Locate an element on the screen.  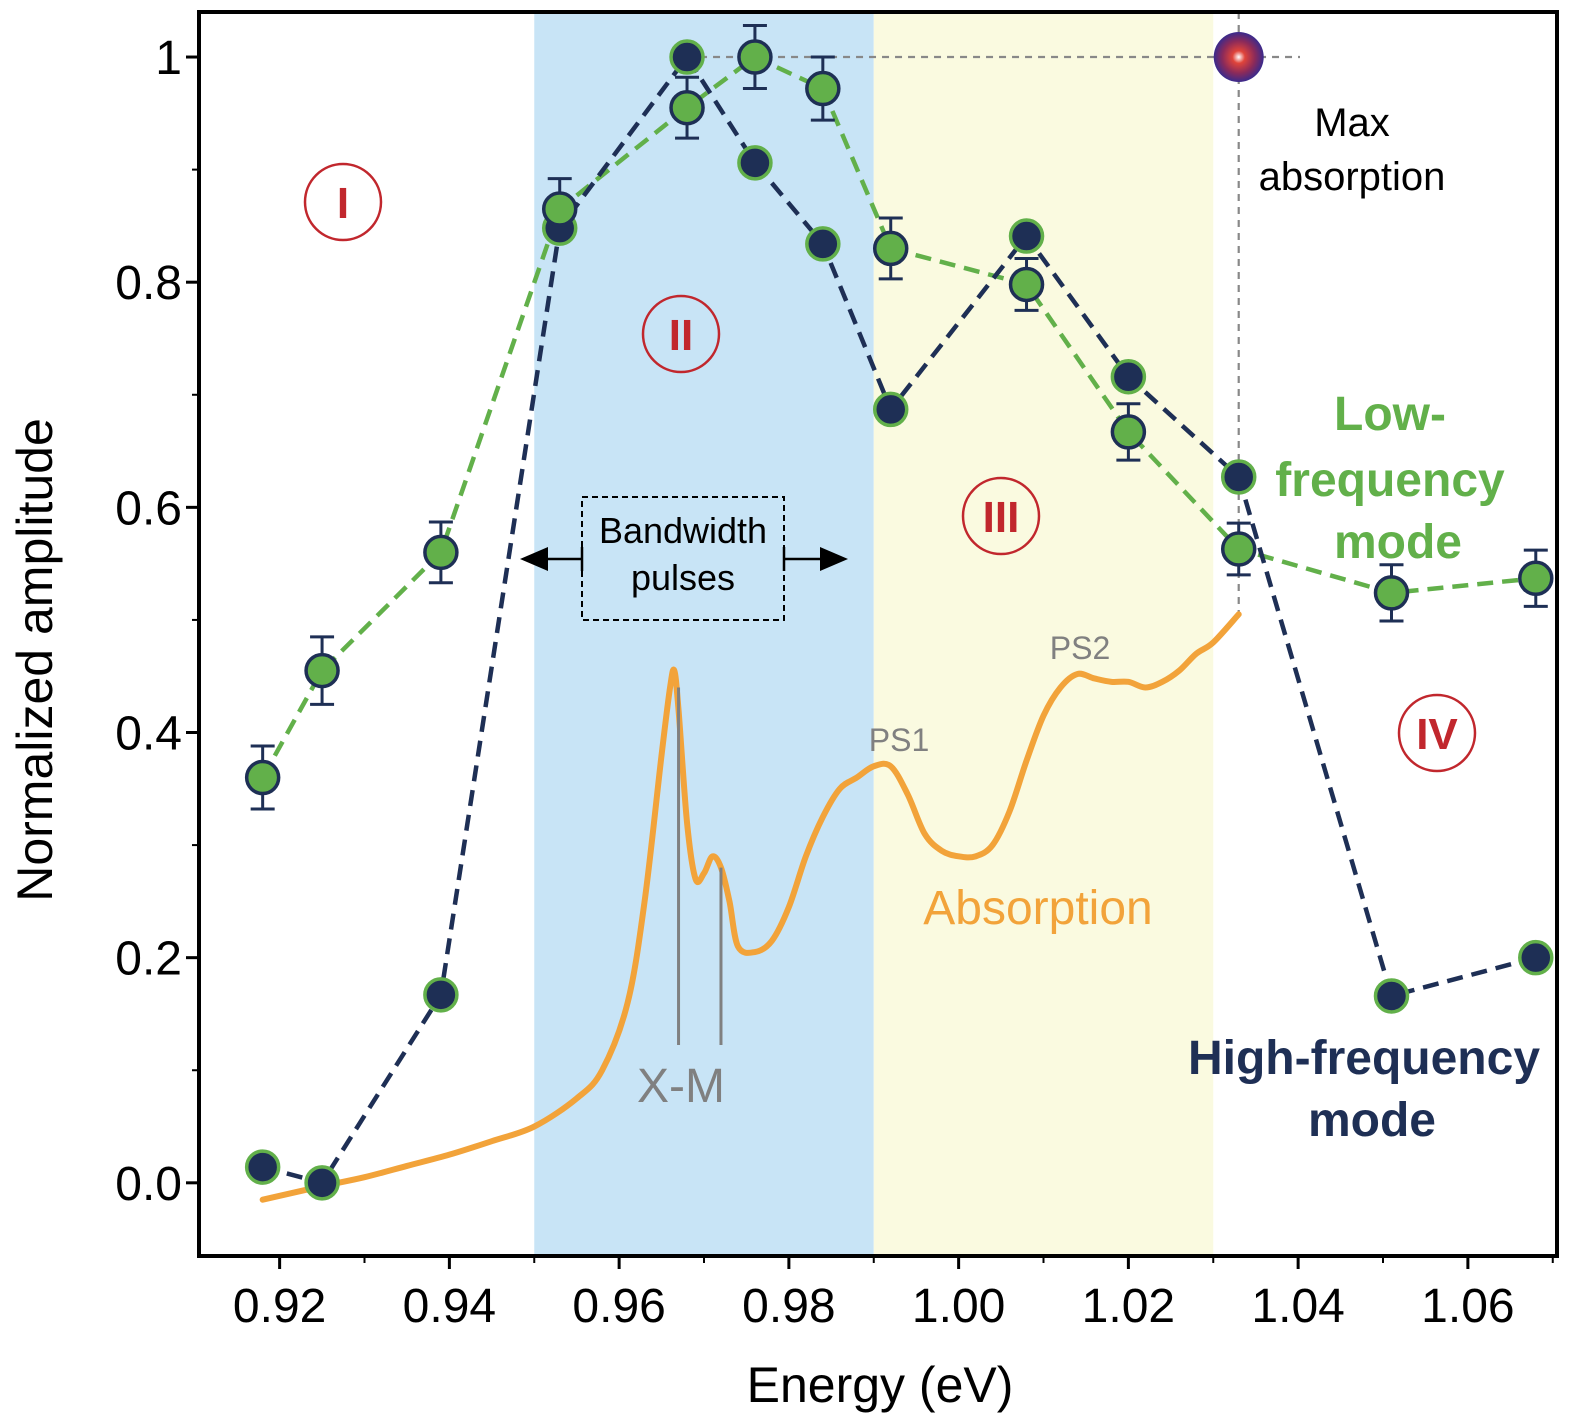
x-tick-label: 0.92 is located at coordinates (279, 1306).